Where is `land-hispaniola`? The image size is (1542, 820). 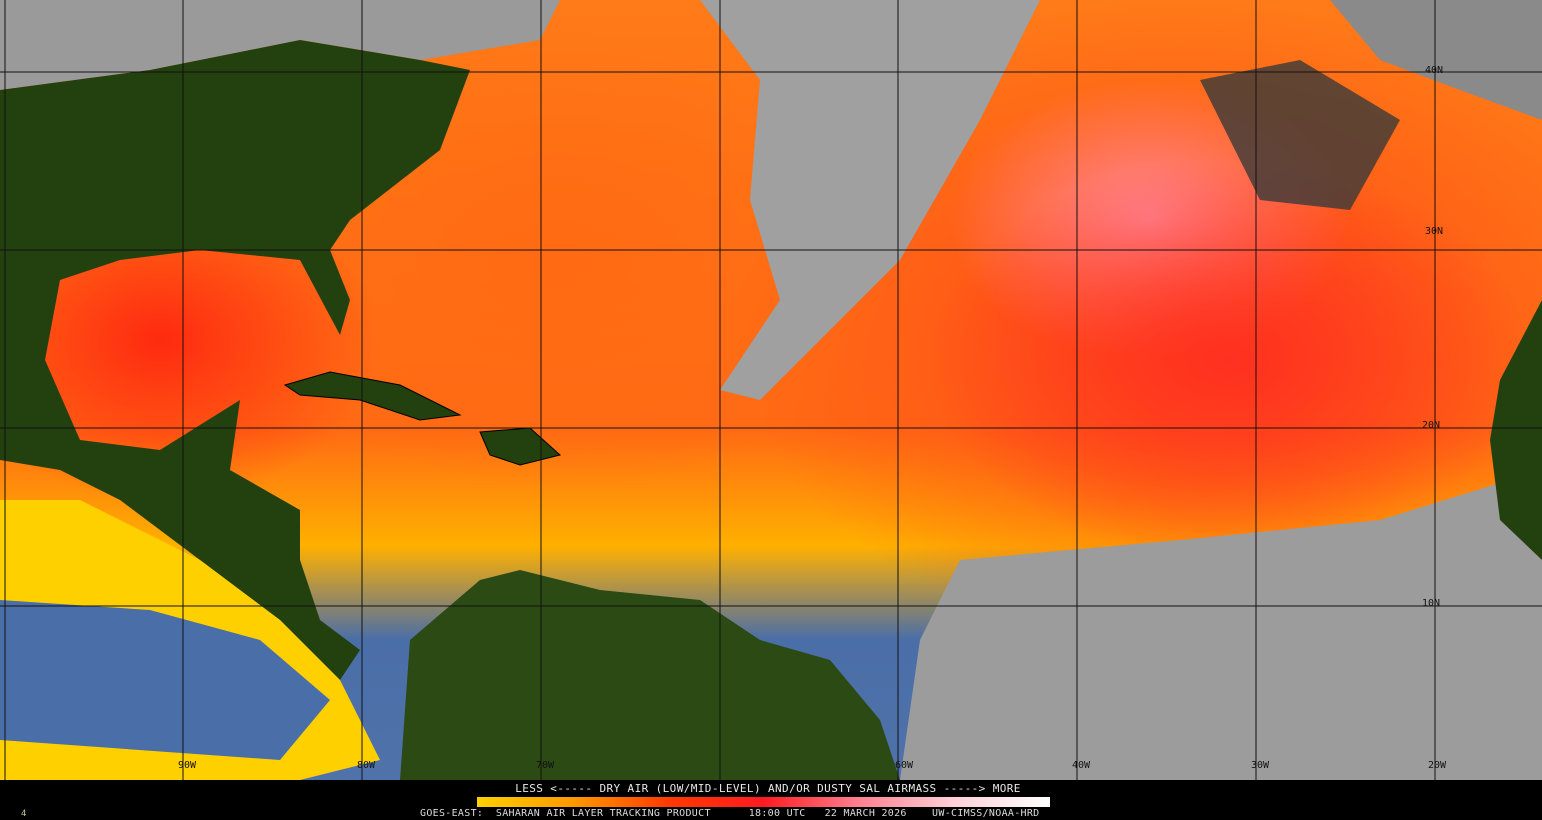
land-hispaniola is located at coordinates (520, 446).